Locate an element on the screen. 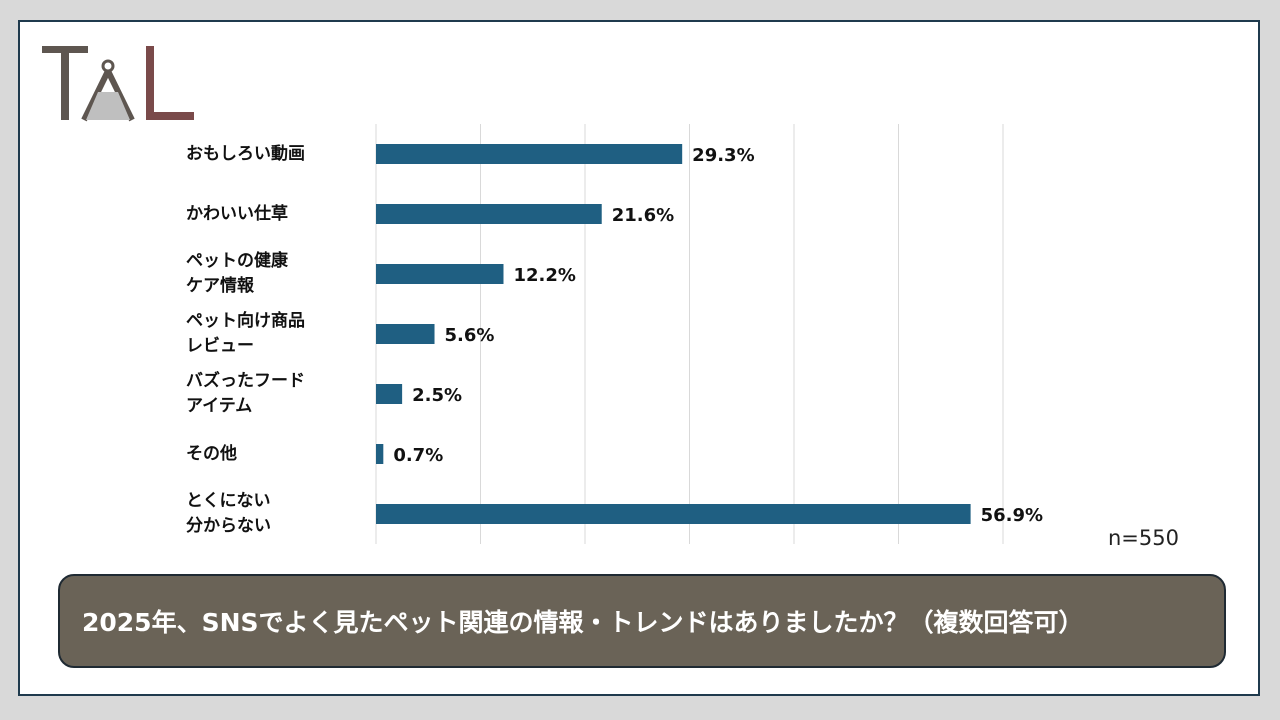 This screenshot has height=720, width=1280. category-label: バズったフード アイテム is located at coordinates (245, 393).